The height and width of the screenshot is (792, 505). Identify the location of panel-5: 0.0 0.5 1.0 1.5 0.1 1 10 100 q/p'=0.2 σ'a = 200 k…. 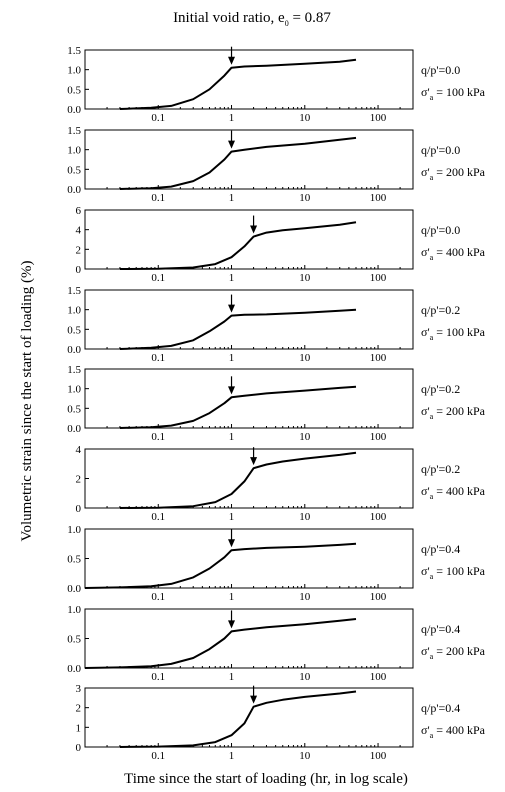
(276, 403).